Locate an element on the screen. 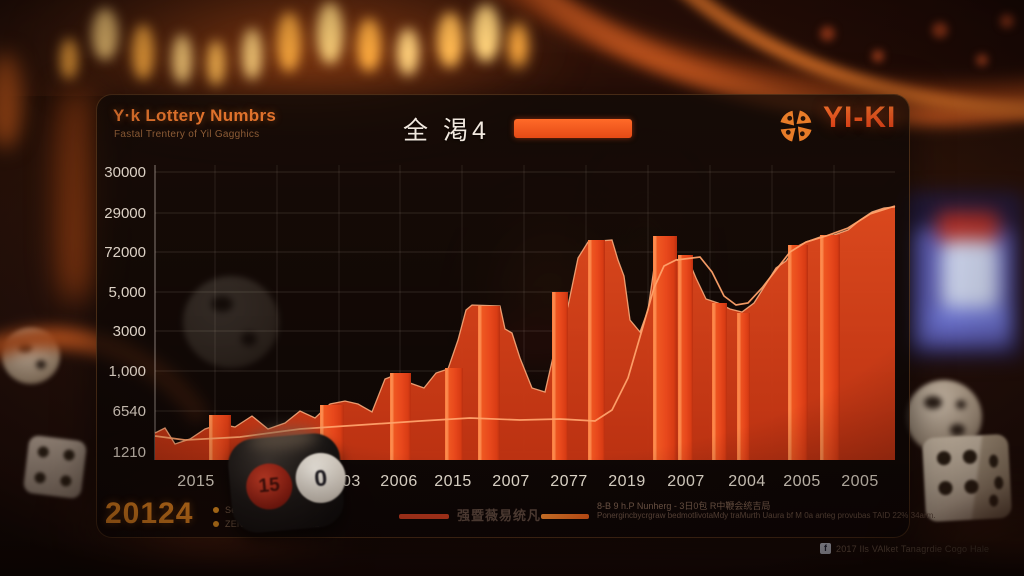  legend-label: 强暨薇易统凡 is located at coordinates (499, 515).